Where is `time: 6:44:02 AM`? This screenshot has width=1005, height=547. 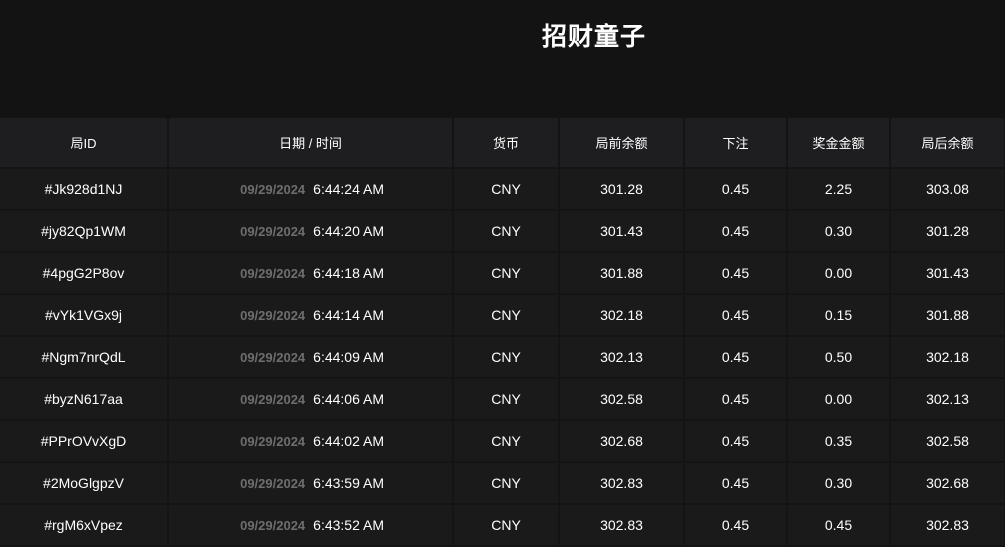 time: 6:44:02 AM is located at coordinates (348, 441).